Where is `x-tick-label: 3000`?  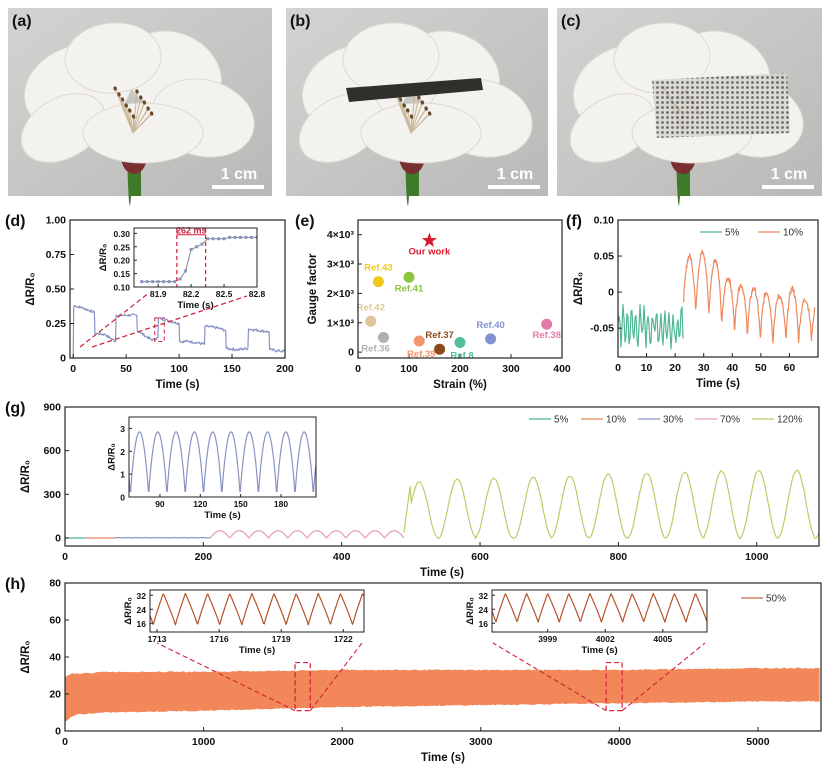 x-tick-label: 3000 is located at coordinates (481, 742).